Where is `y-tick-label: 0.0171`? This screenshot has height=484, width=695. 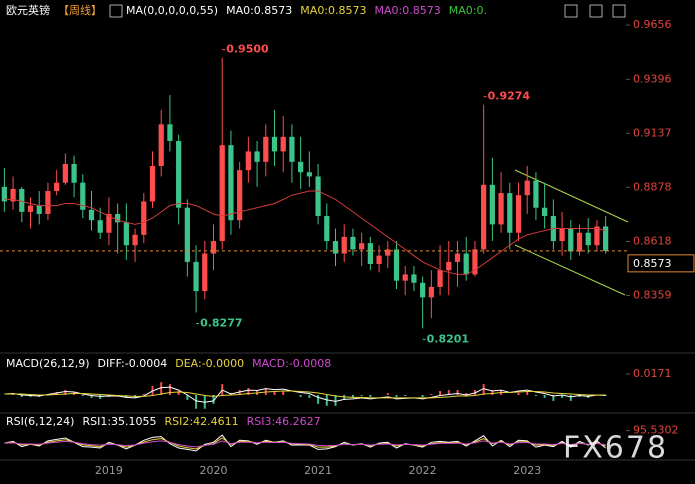
y-tick-label: 0.0171 is located at coordinates (652, 373).